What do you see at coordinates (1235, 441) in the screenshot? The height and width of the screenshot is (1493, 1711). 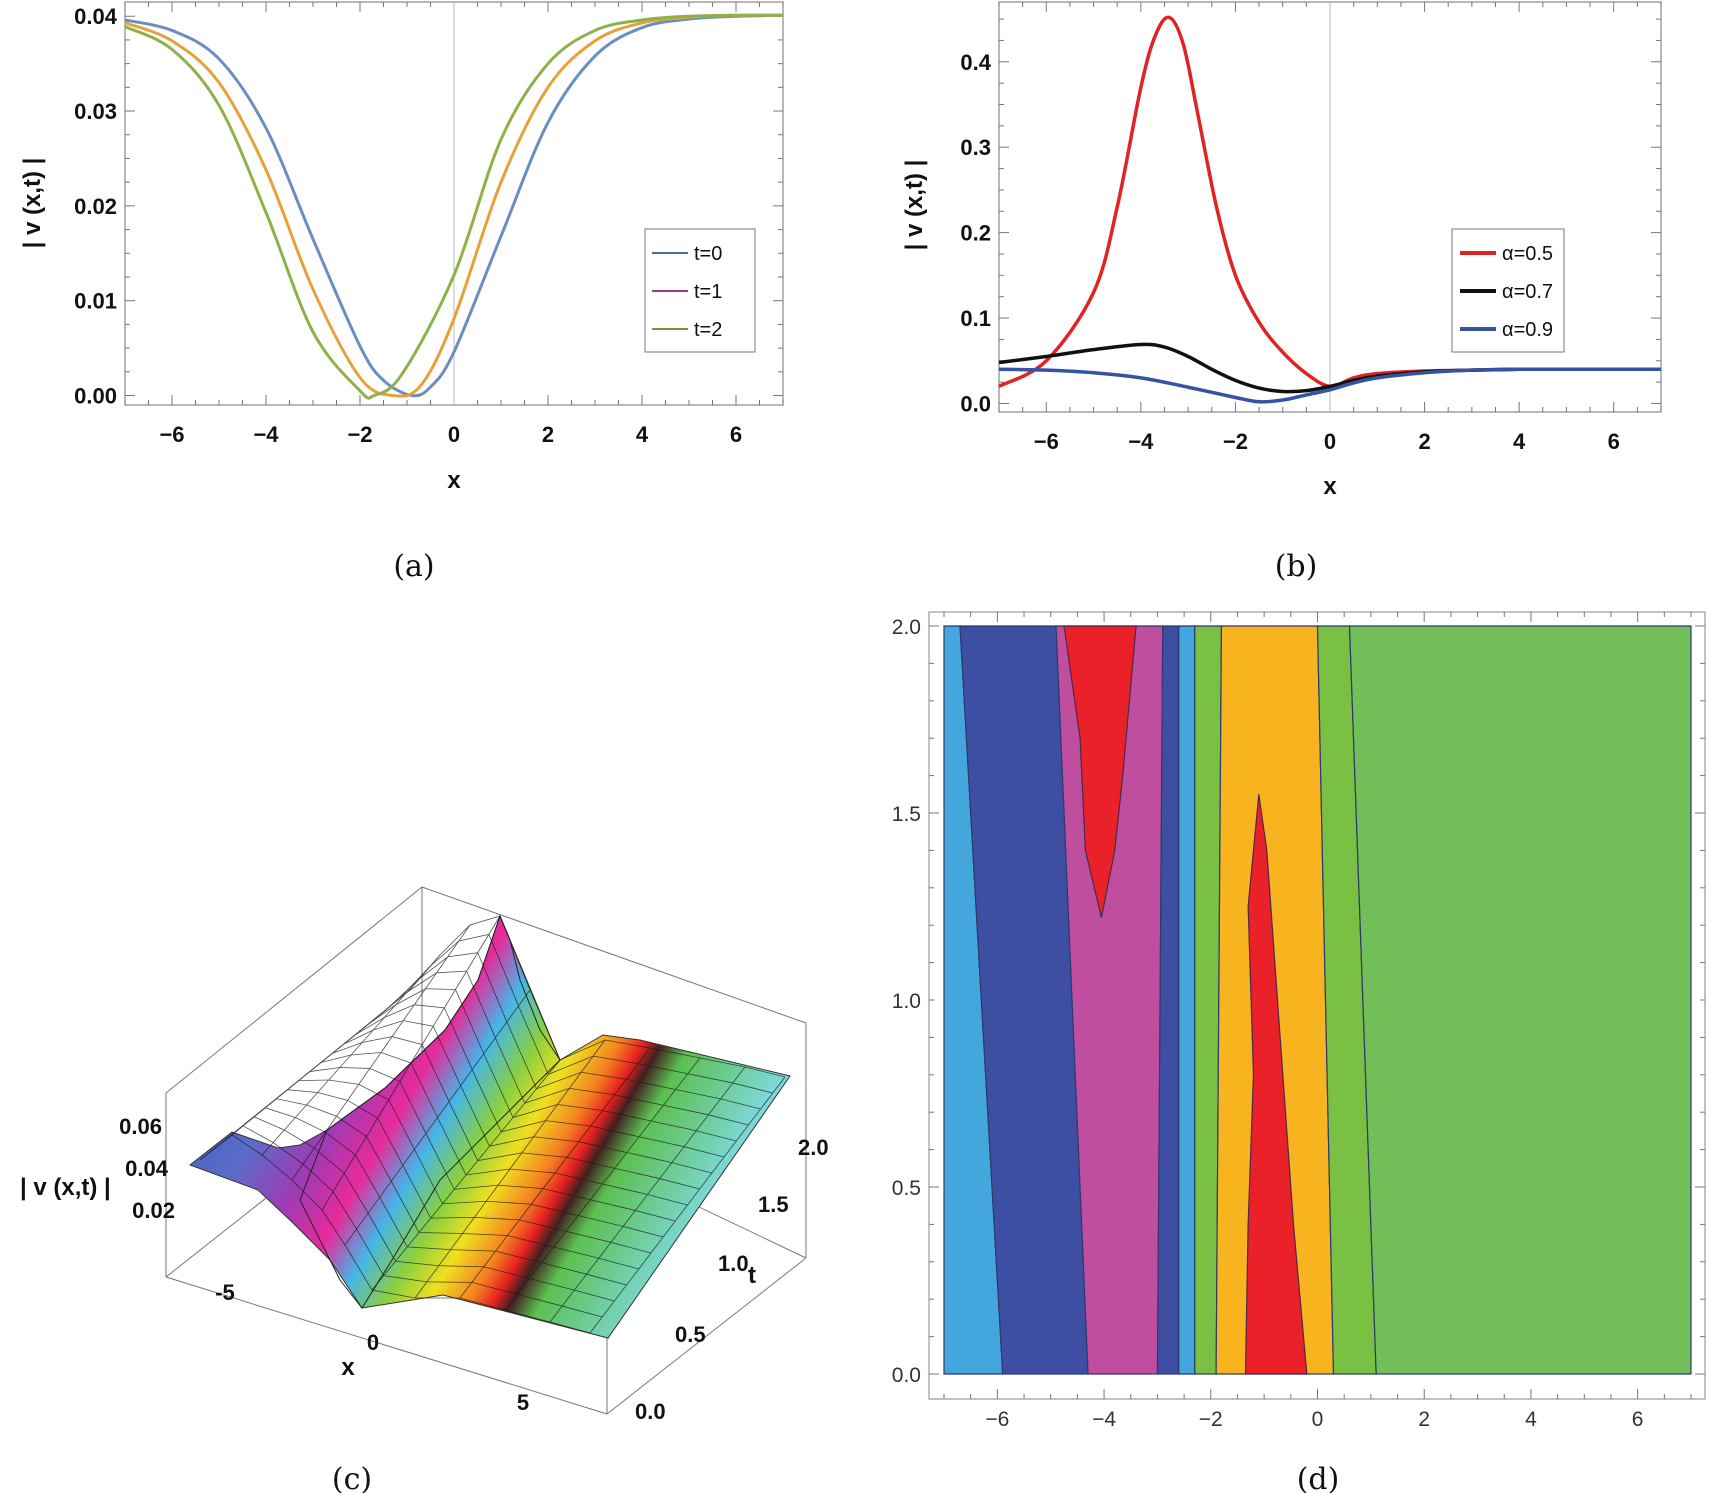 I see `b-x-tick-label: −2` at bounding box center [1235, 441].